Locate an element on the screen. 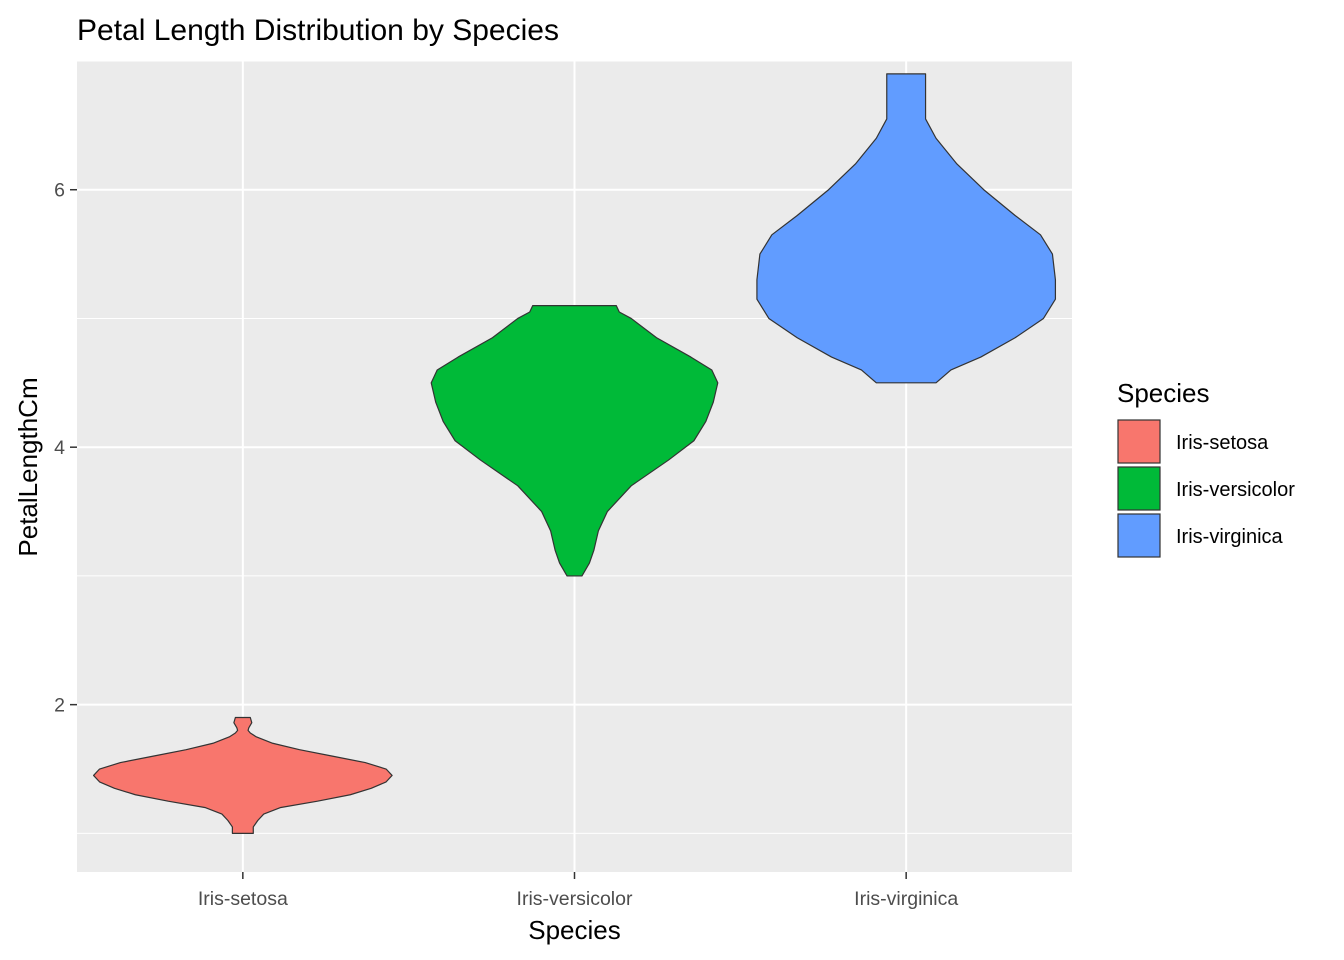 This screenshot has height=960, width=1344. legend-label: Iris-setosa is located at coordinates (1222, 443).